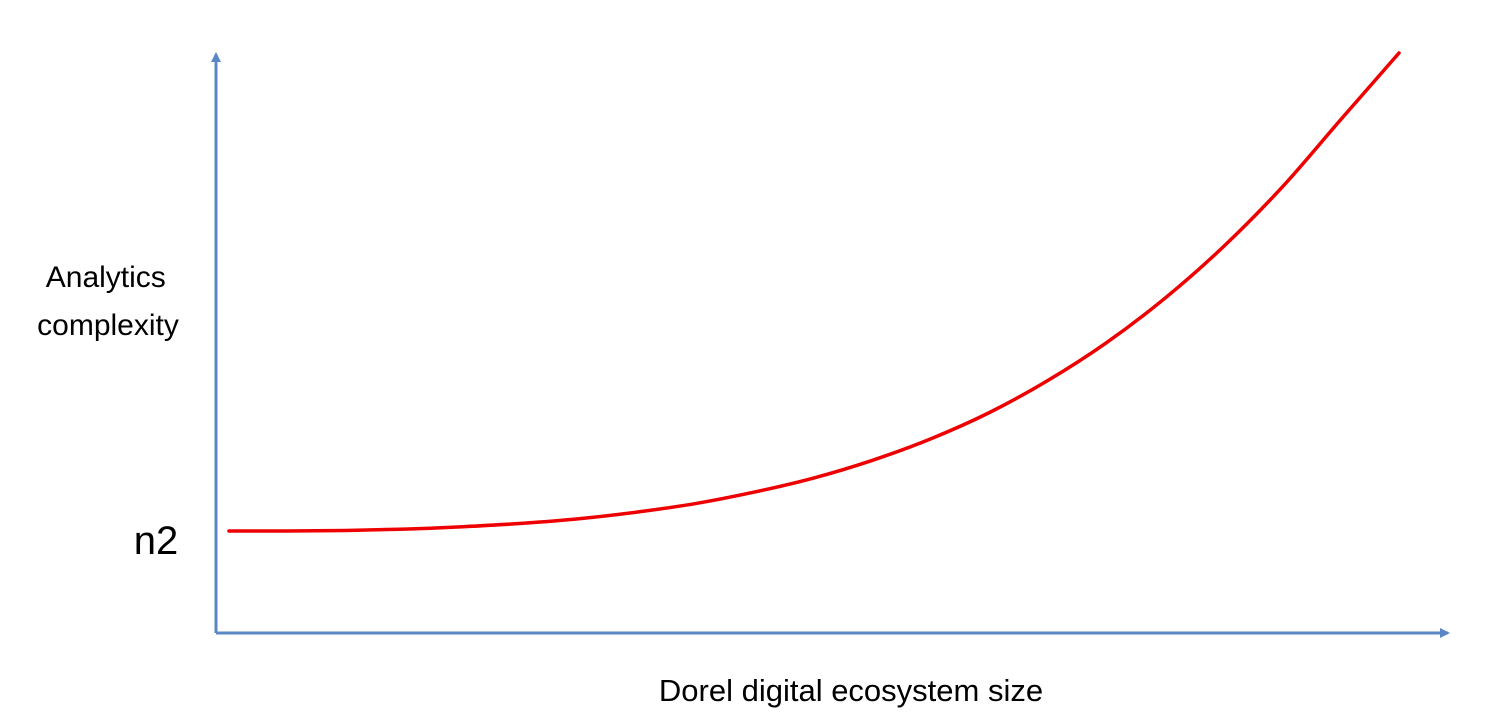 The height and width of the screenshot is (728, 1492). I want to click on y-axis-label-line-1: Analytics, so click(106, 277).